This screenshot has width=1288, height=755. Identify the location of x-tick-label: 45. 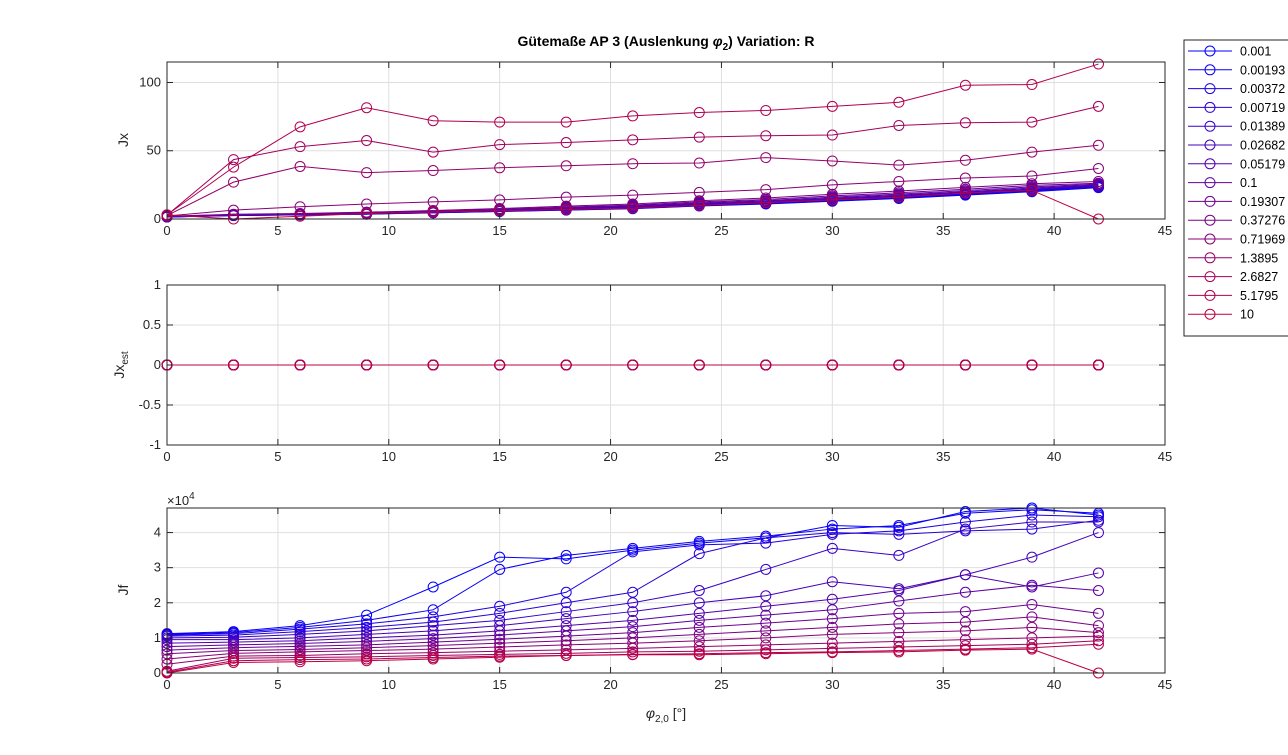
(1165, 456).